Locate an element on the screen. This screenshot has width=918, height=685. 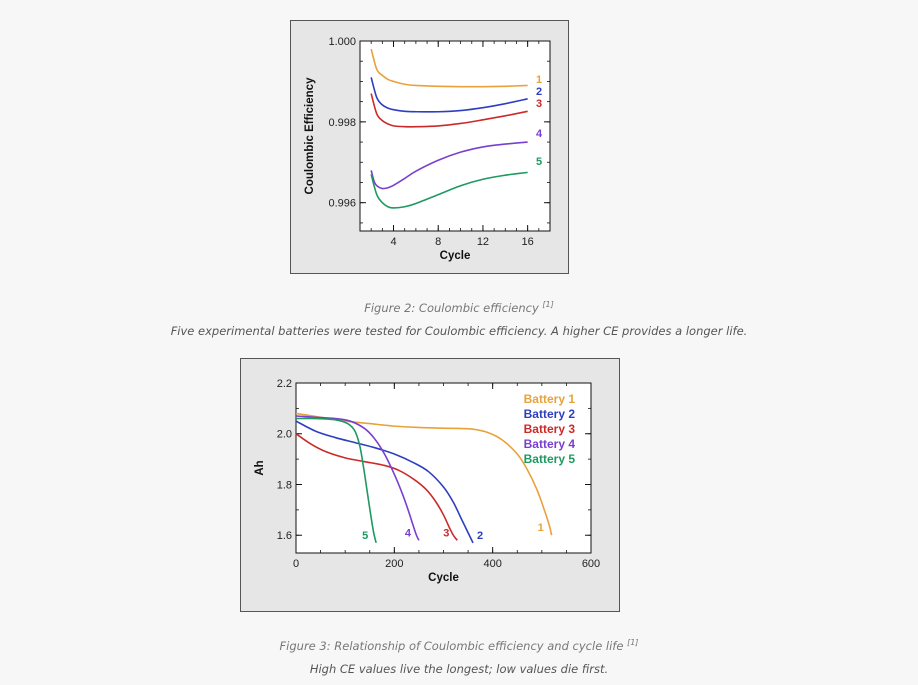
legend-entry-2: Battery 2 is located at coordinates (550, 414).